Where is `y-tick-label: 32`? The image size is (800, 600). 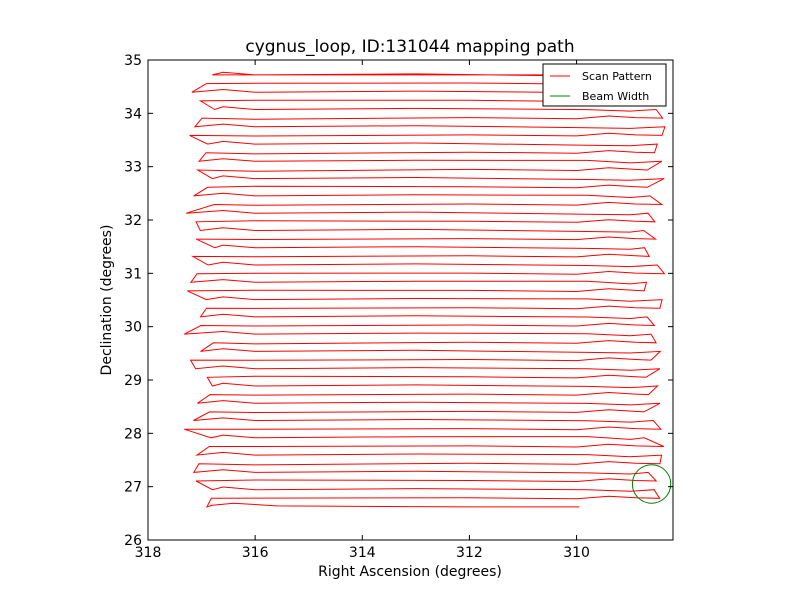 y-tick-label: 32 is located at coordinates (133, 221).